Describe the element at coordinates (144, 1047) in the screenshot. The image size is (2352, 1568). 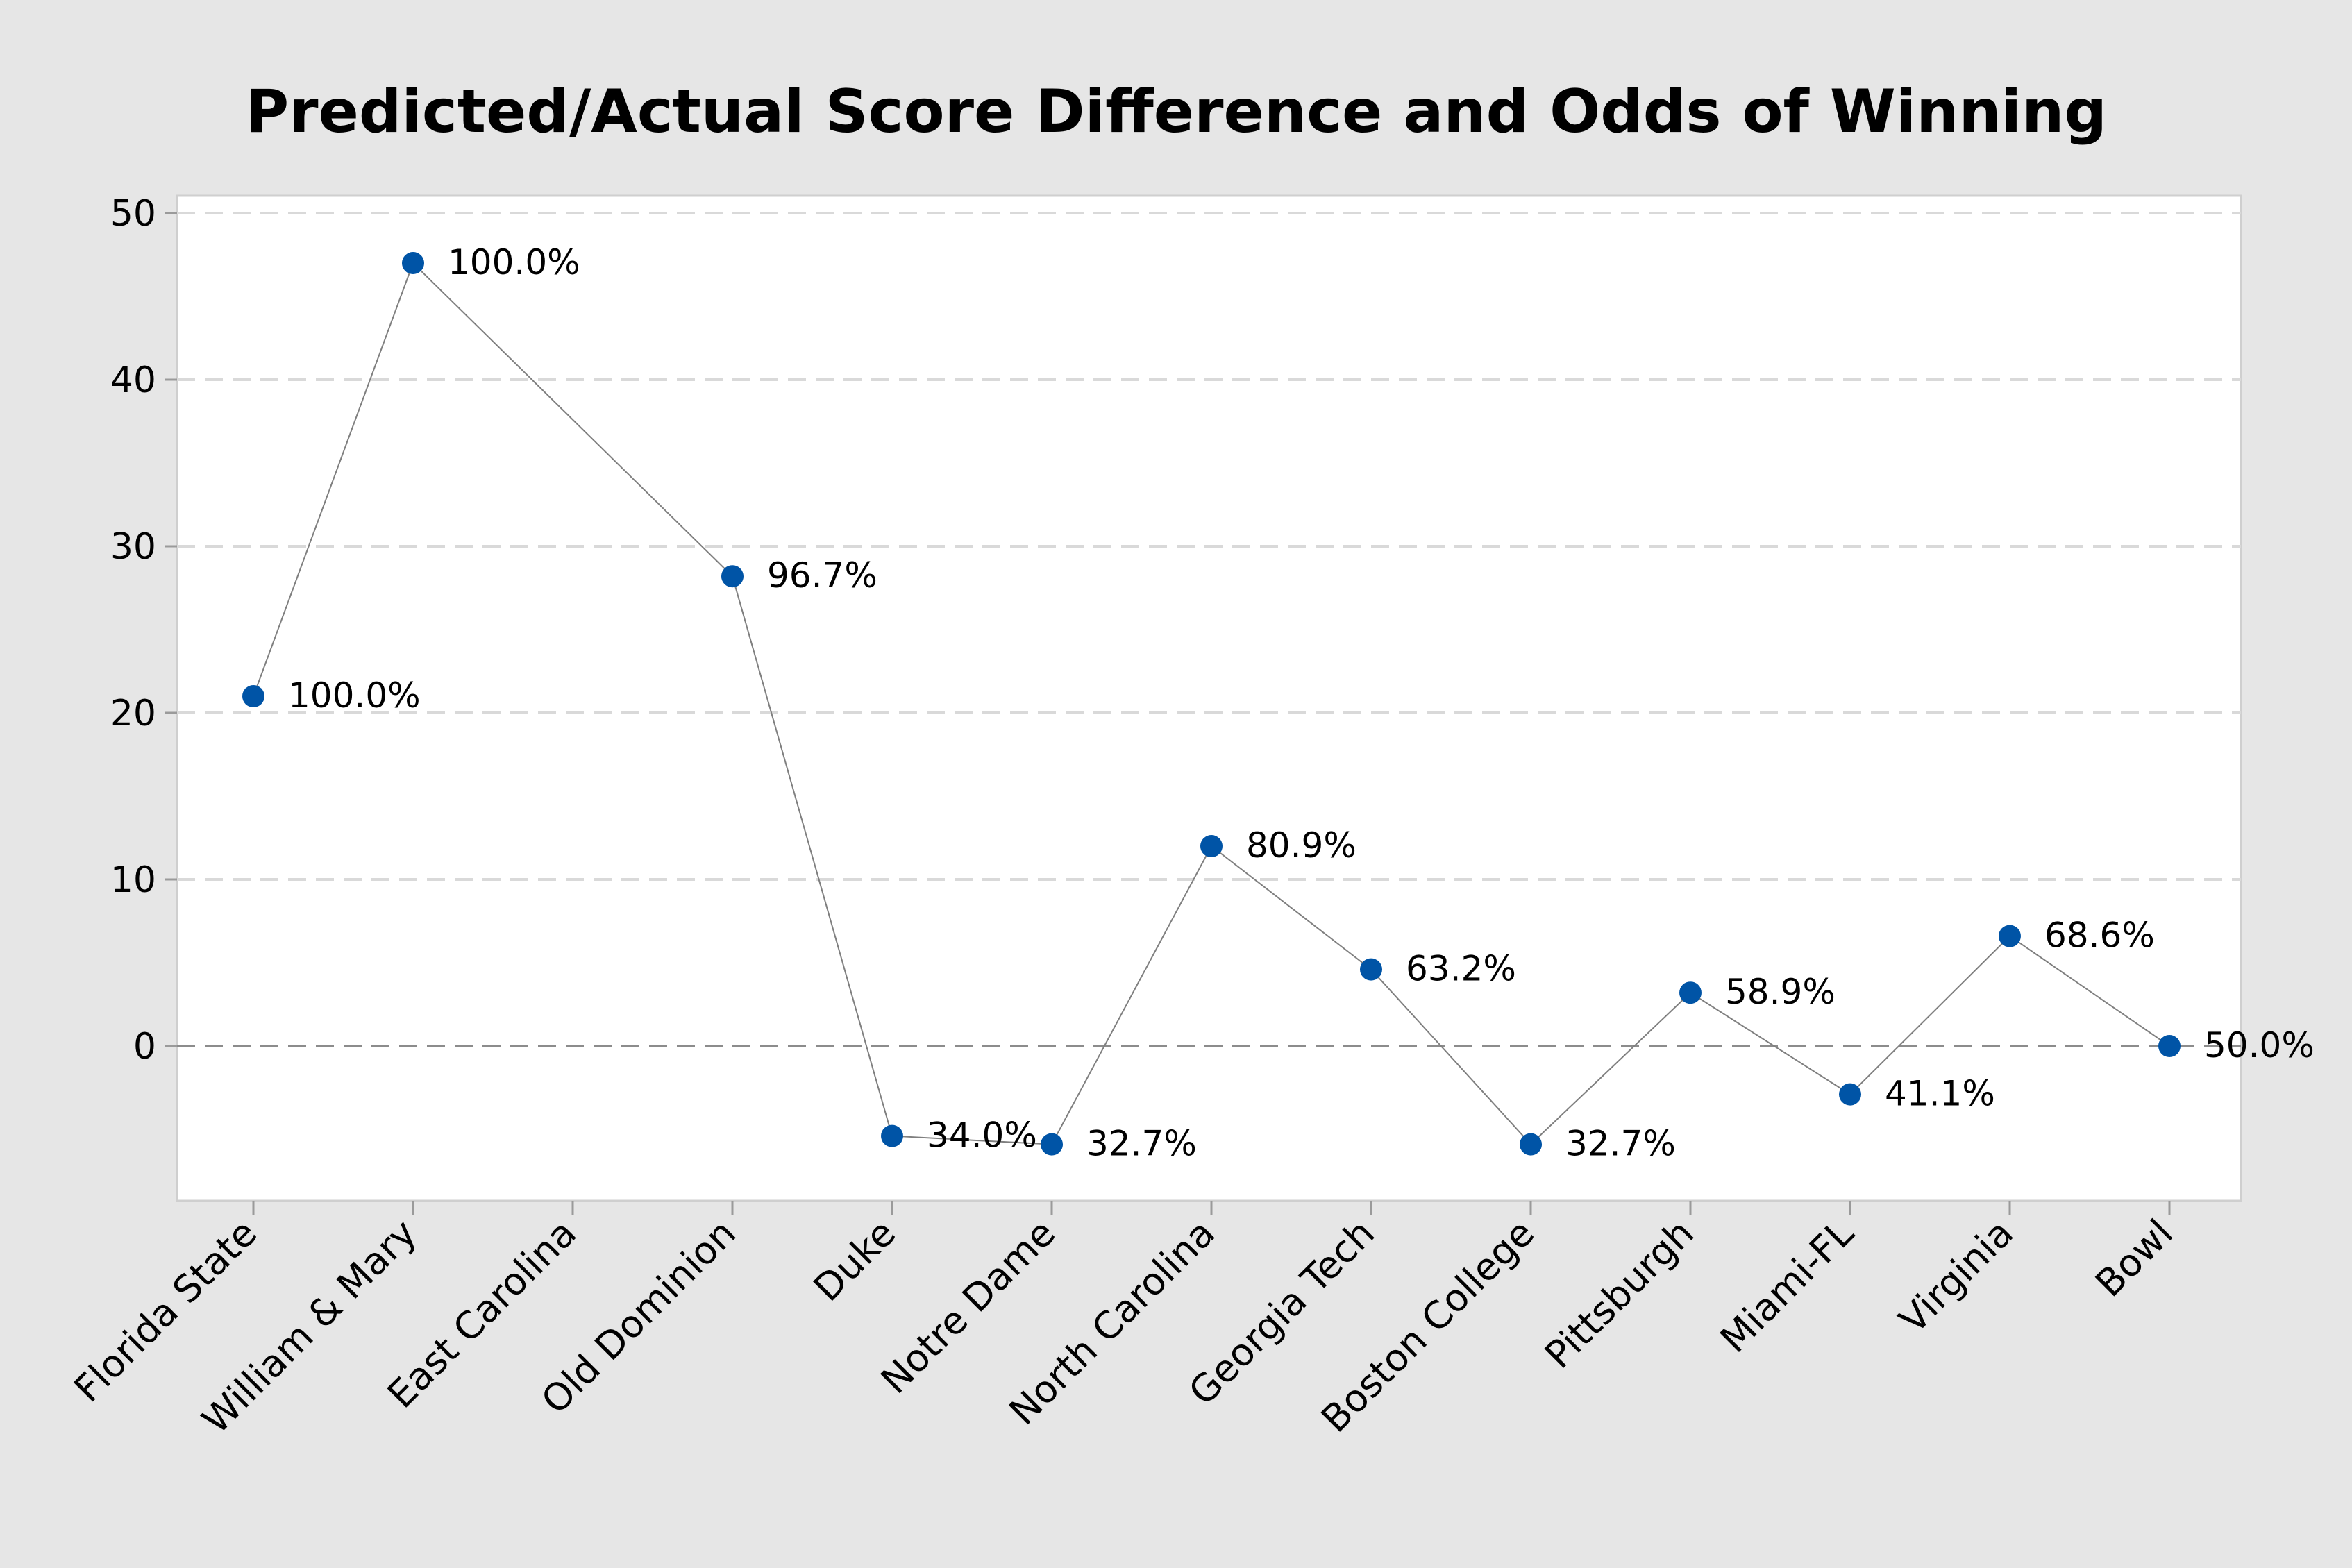
I see `y-tick-label: 0` at that location.